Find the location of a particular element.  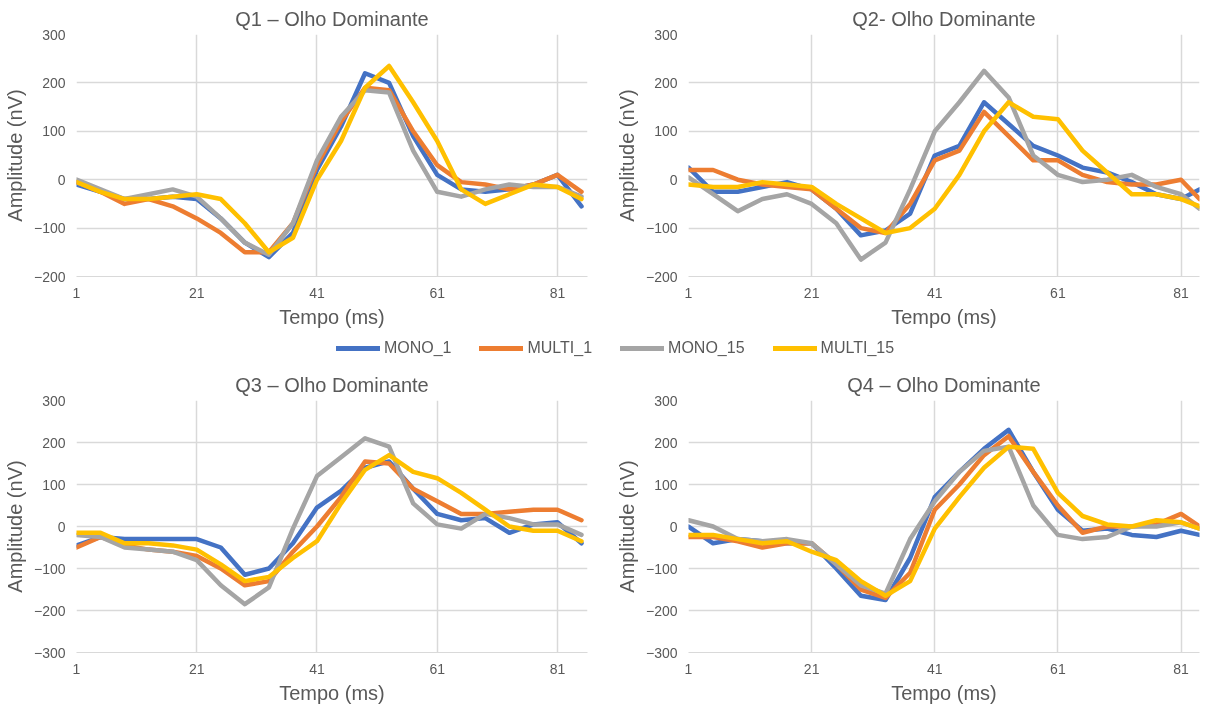

chart-title: Q2- Olho Dominante is located at coordinates (944, 18).